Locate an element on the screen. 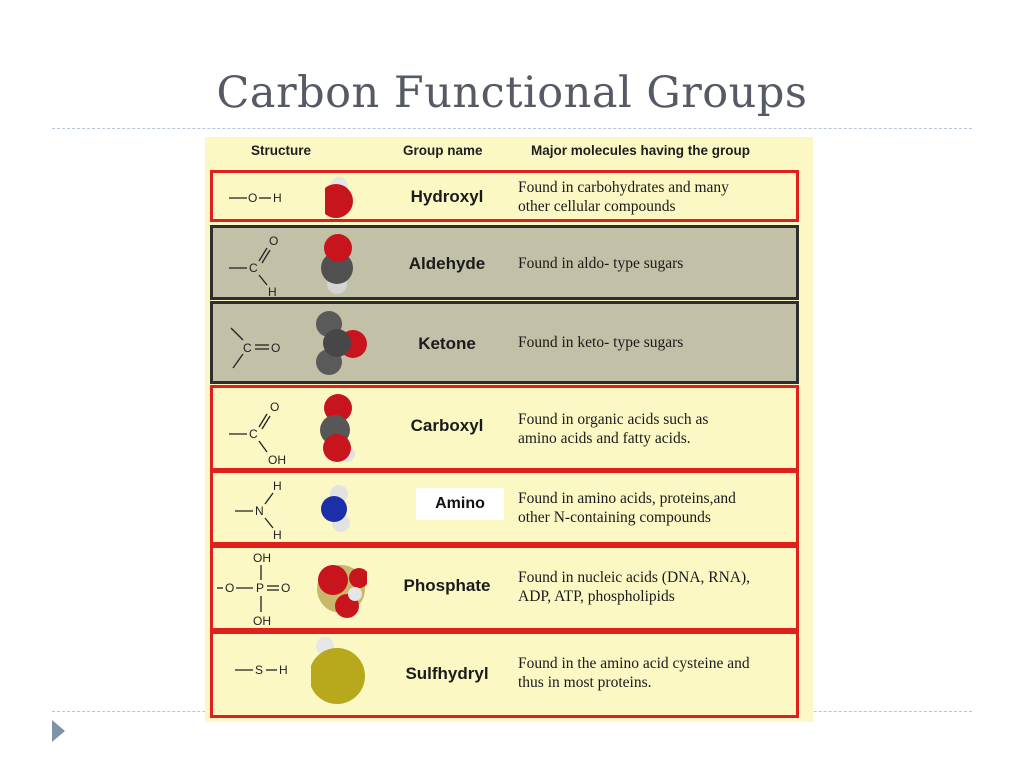 This screenshot has width=1024, height=768. amino-label-box: Amino is located at coordinates (460, 504).